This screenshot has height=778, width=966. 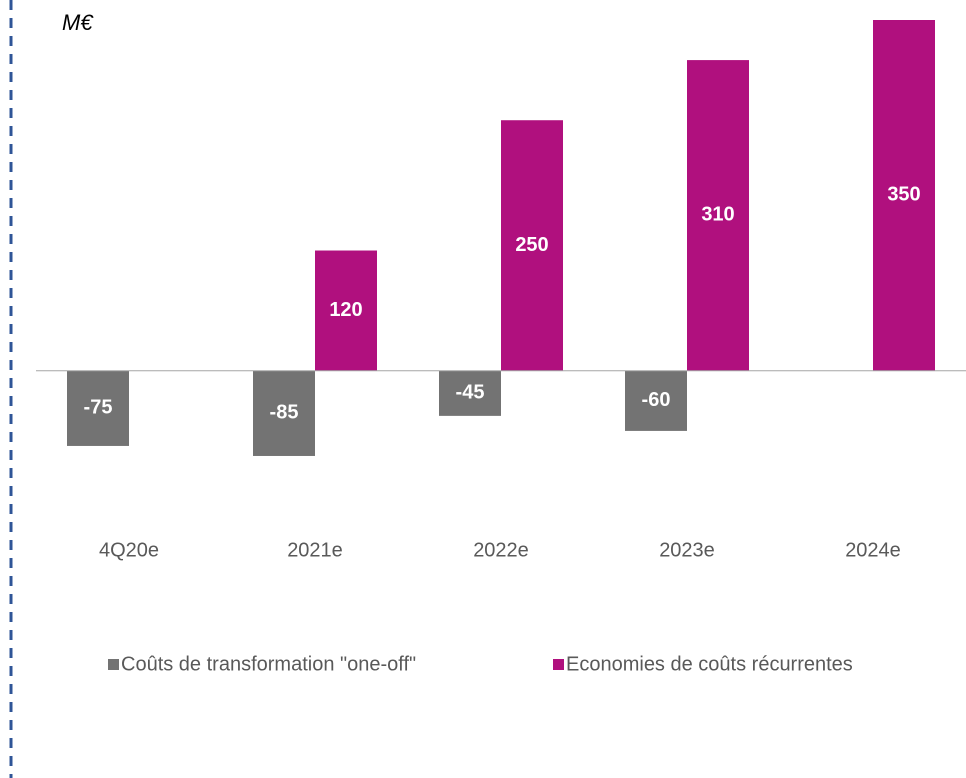 I want to click on data-label: -75, so click(x=98, y=408).